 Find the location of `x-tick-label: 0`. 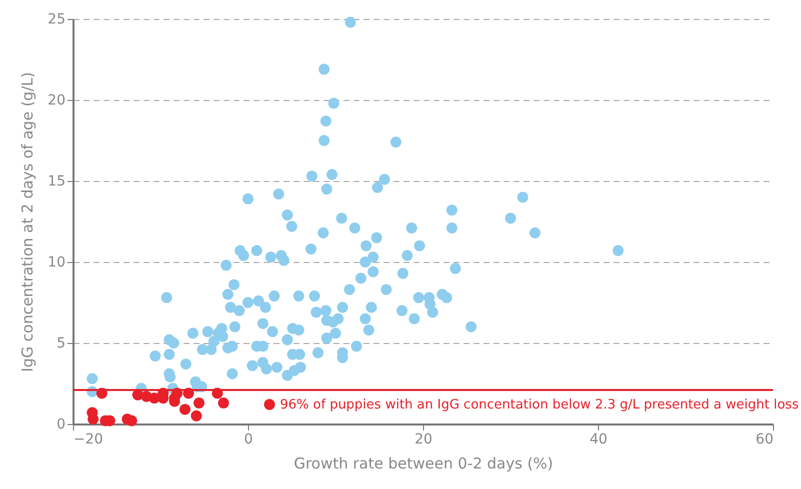

x-tick-label: 0 is located at coordinates (248, 440).